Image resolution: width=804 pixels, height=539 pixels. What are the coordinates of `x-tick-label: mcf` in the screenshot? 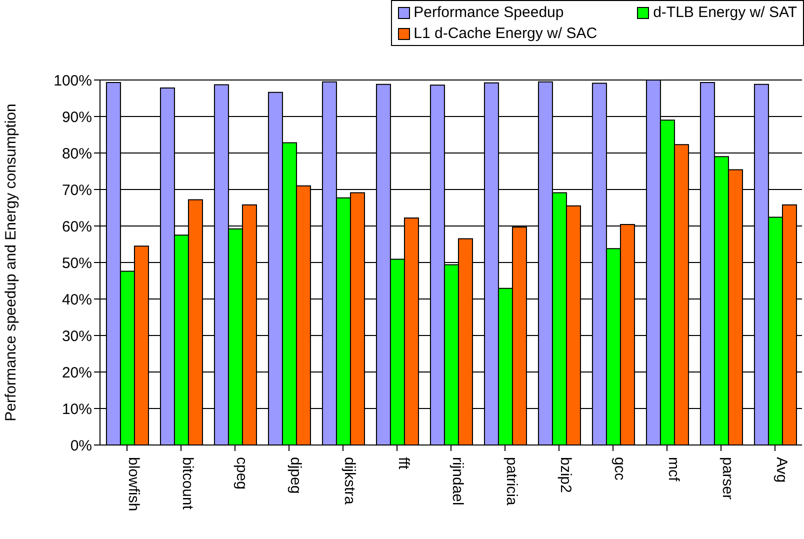 It's located at (673, 469).